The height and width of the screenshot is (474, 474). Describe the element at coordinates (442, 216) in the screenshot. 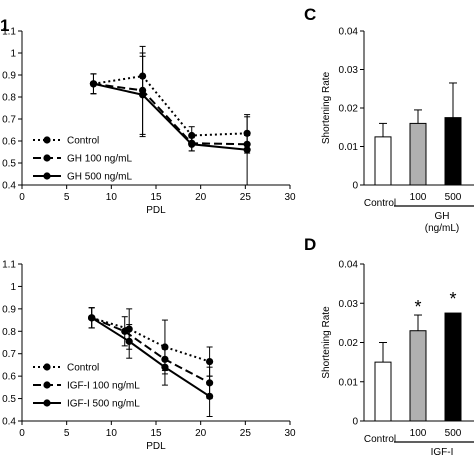

I see `group-label: GH` at that location.